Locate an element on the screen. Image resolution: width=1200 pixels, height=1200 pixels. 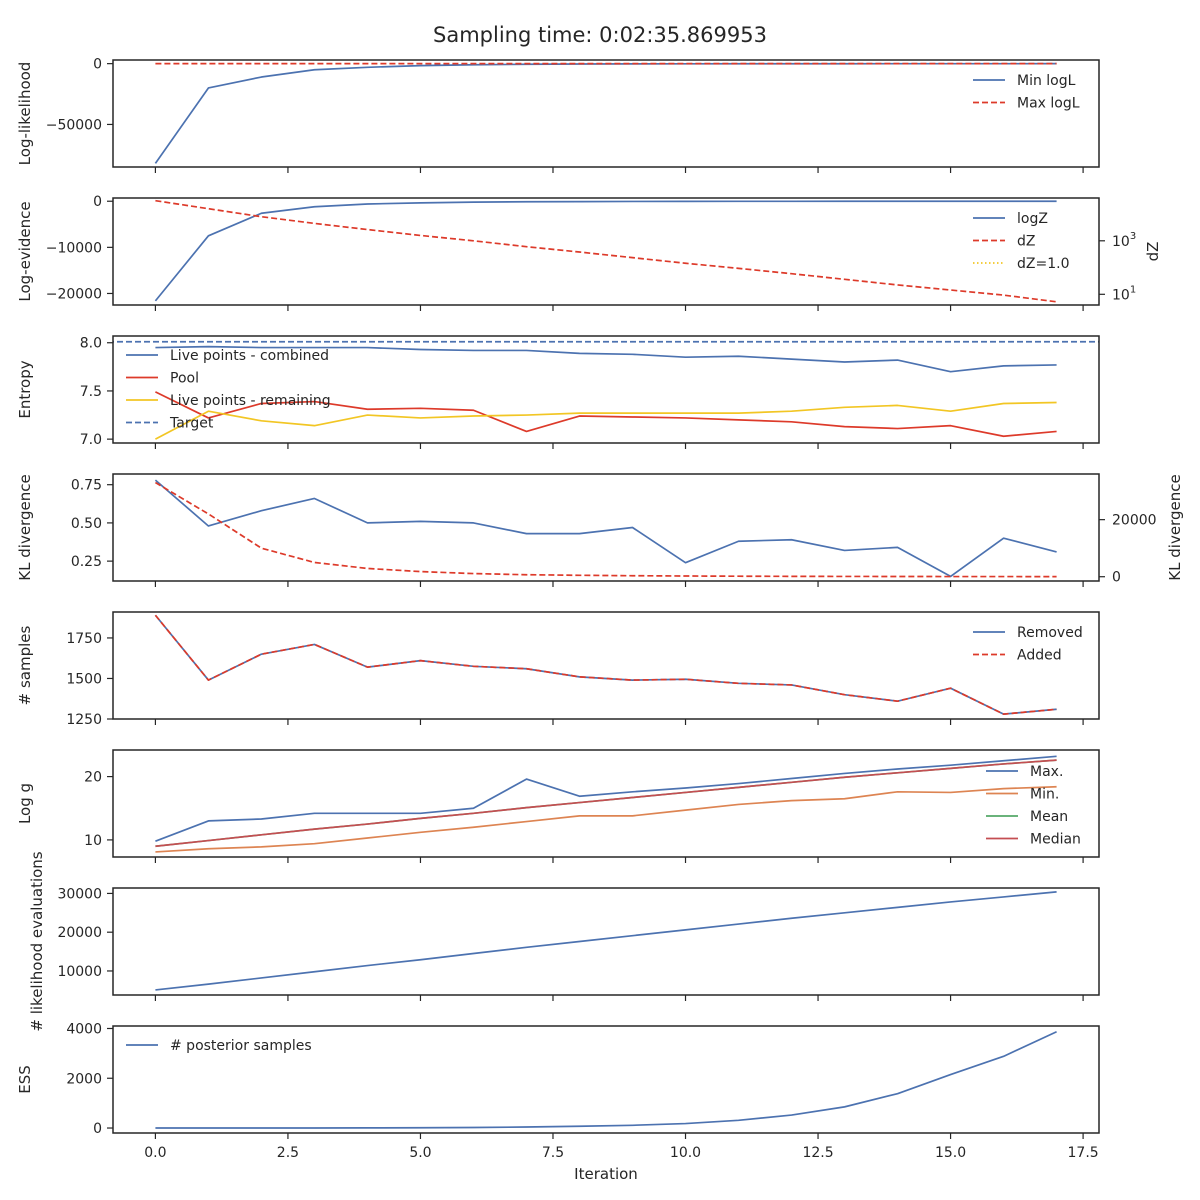
panel-1: 0 −50000 Log-likelihood Min logL Max logL is located at coordinates (558, 115).